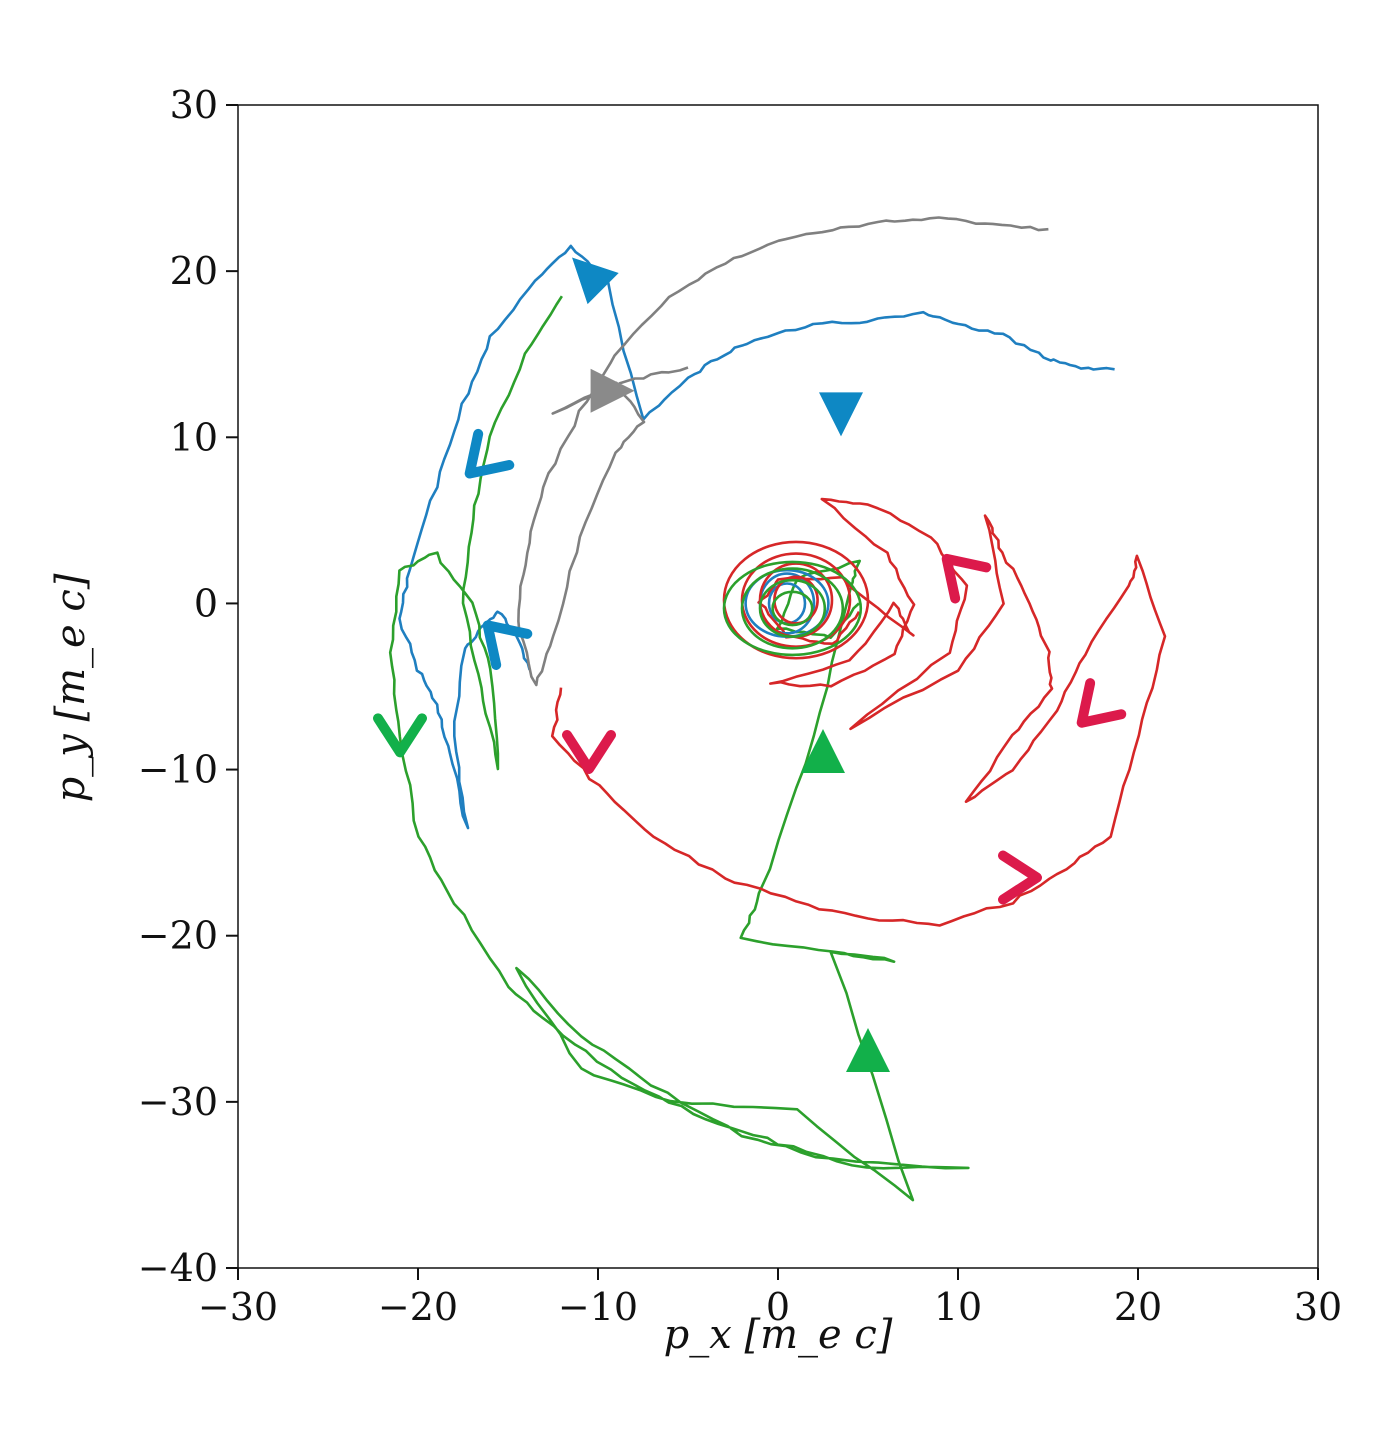 The width and height of the screenshot is (1389, 1436). I want to click on x-tick-label: −10, so click(598, 1307).